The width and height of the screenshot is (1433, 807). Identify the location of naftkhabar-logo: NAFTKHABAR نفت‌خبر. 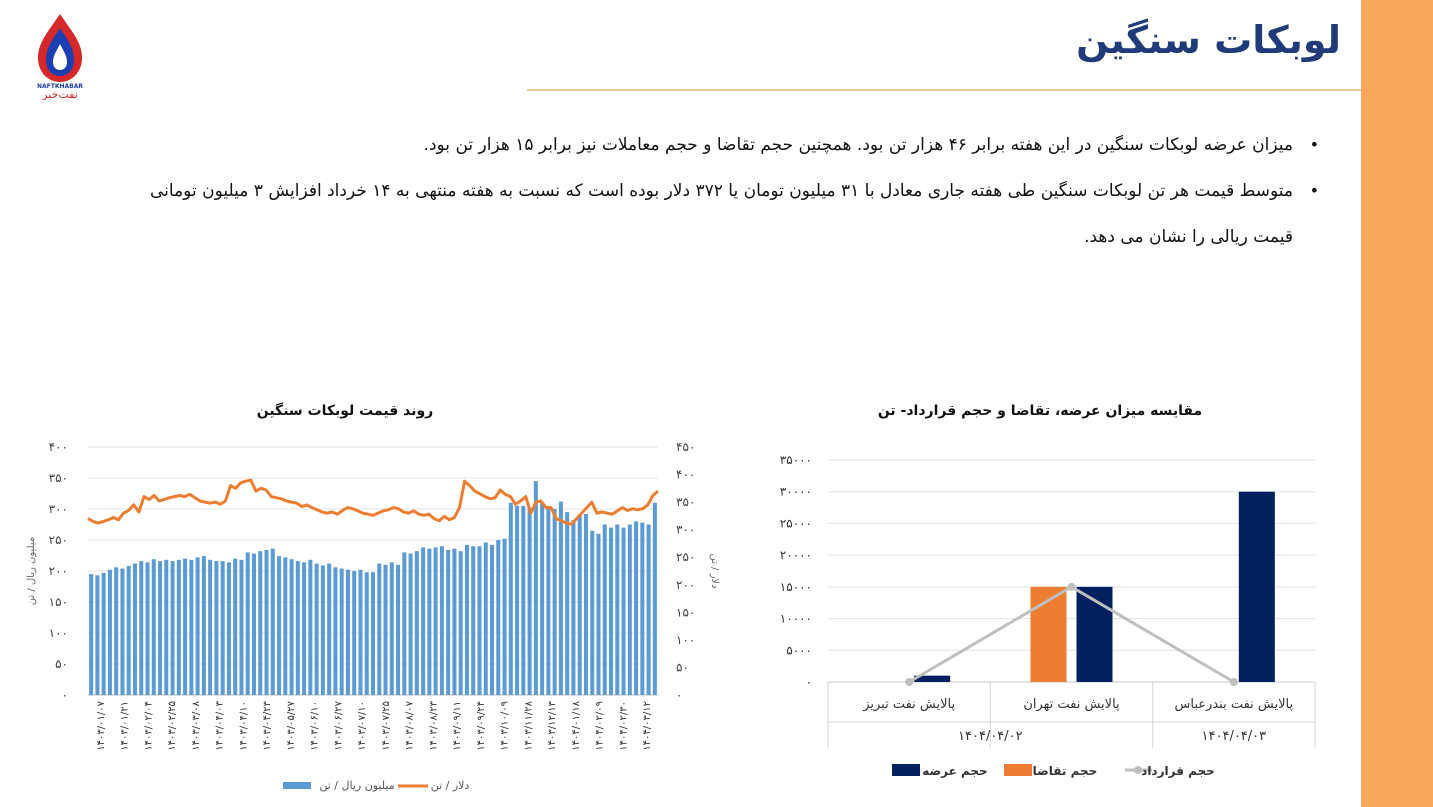
(61, 55).